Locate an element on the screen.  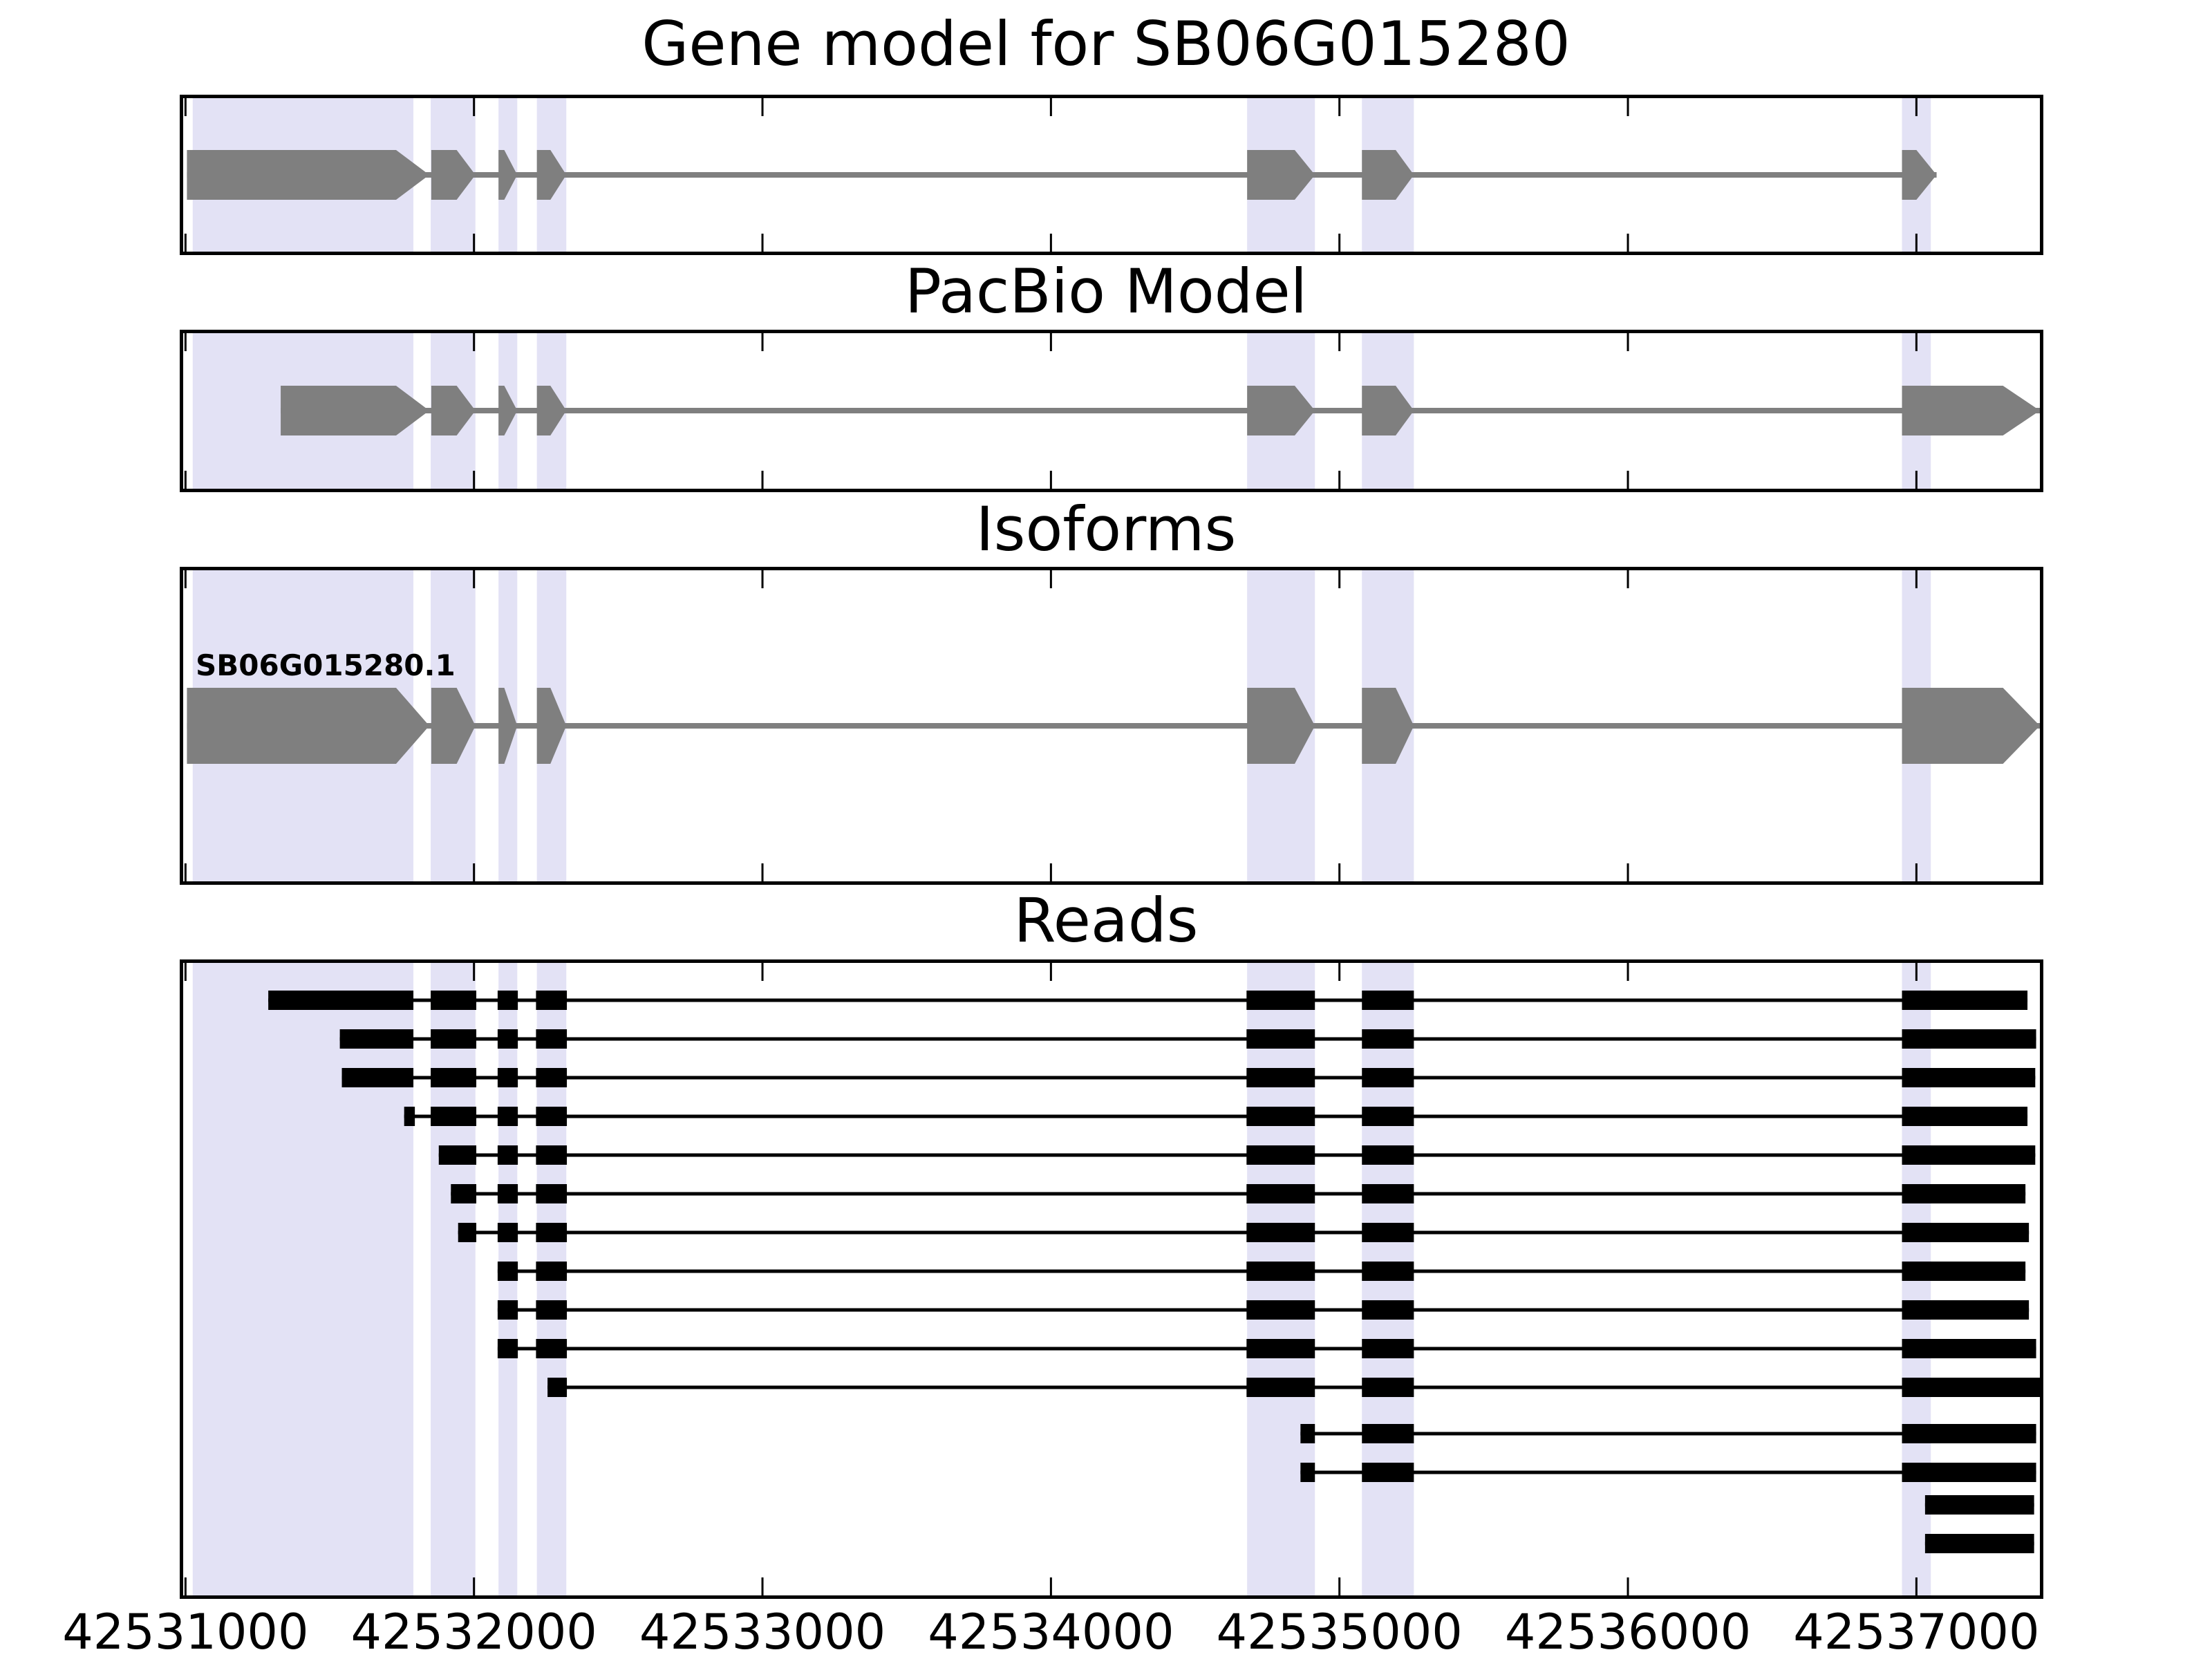
isoform-transcript-label: SB06G015280.1 is located at coordinates (326, 665).